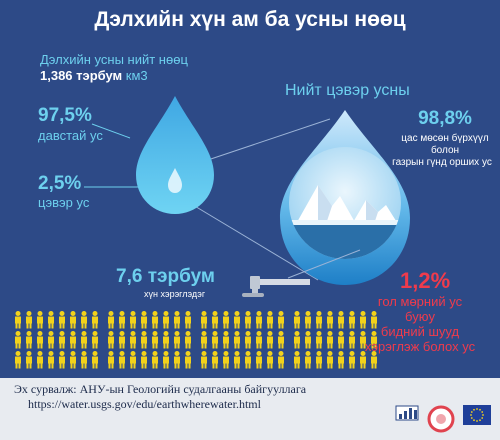 This screenshot has height=440, width=500. Describe the element at coordinates (420, 331) in the screenshot. I see `usable-line3: бидний шууд` at that location.